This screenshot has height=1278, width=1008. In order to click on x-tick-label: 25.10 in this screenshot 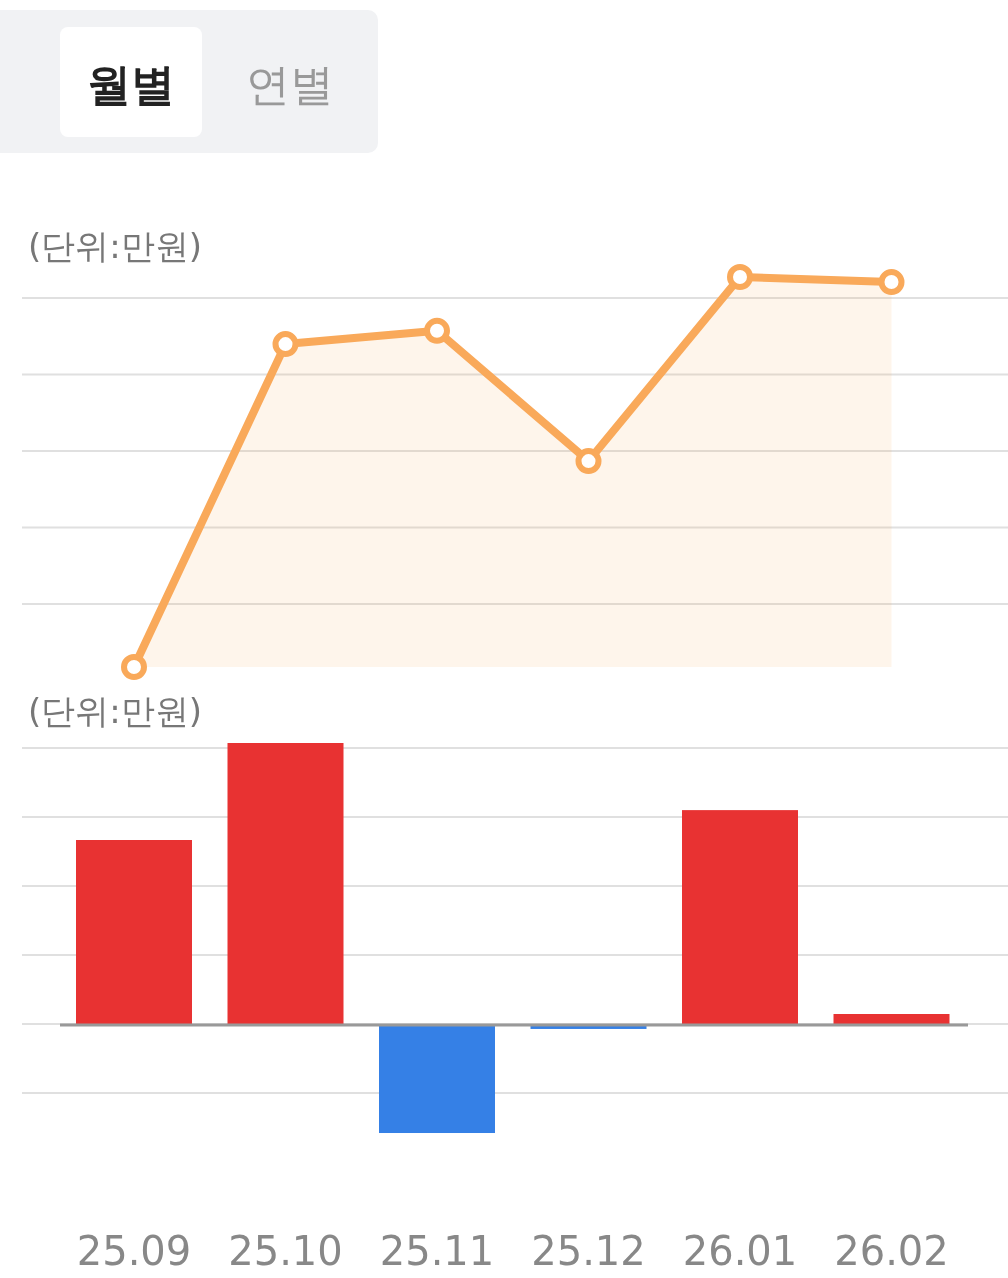, I will do `click(285, 1251)`.